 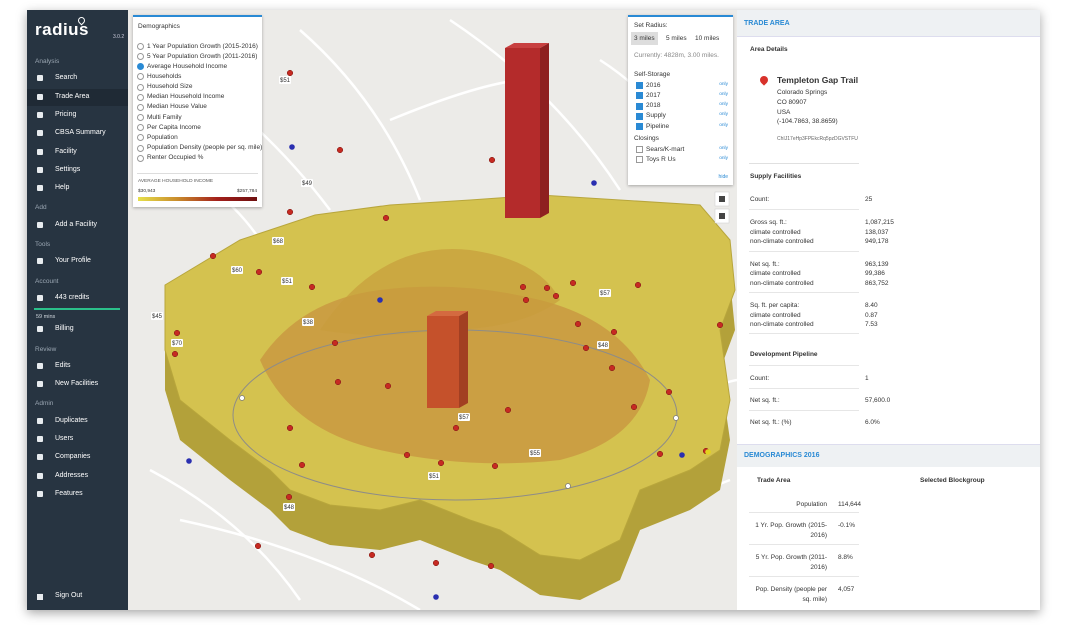 What do you see at coordinates (676, 38) in the screenshot?
I see `radius-button: 5 miles` at bounding box center [676, 38].